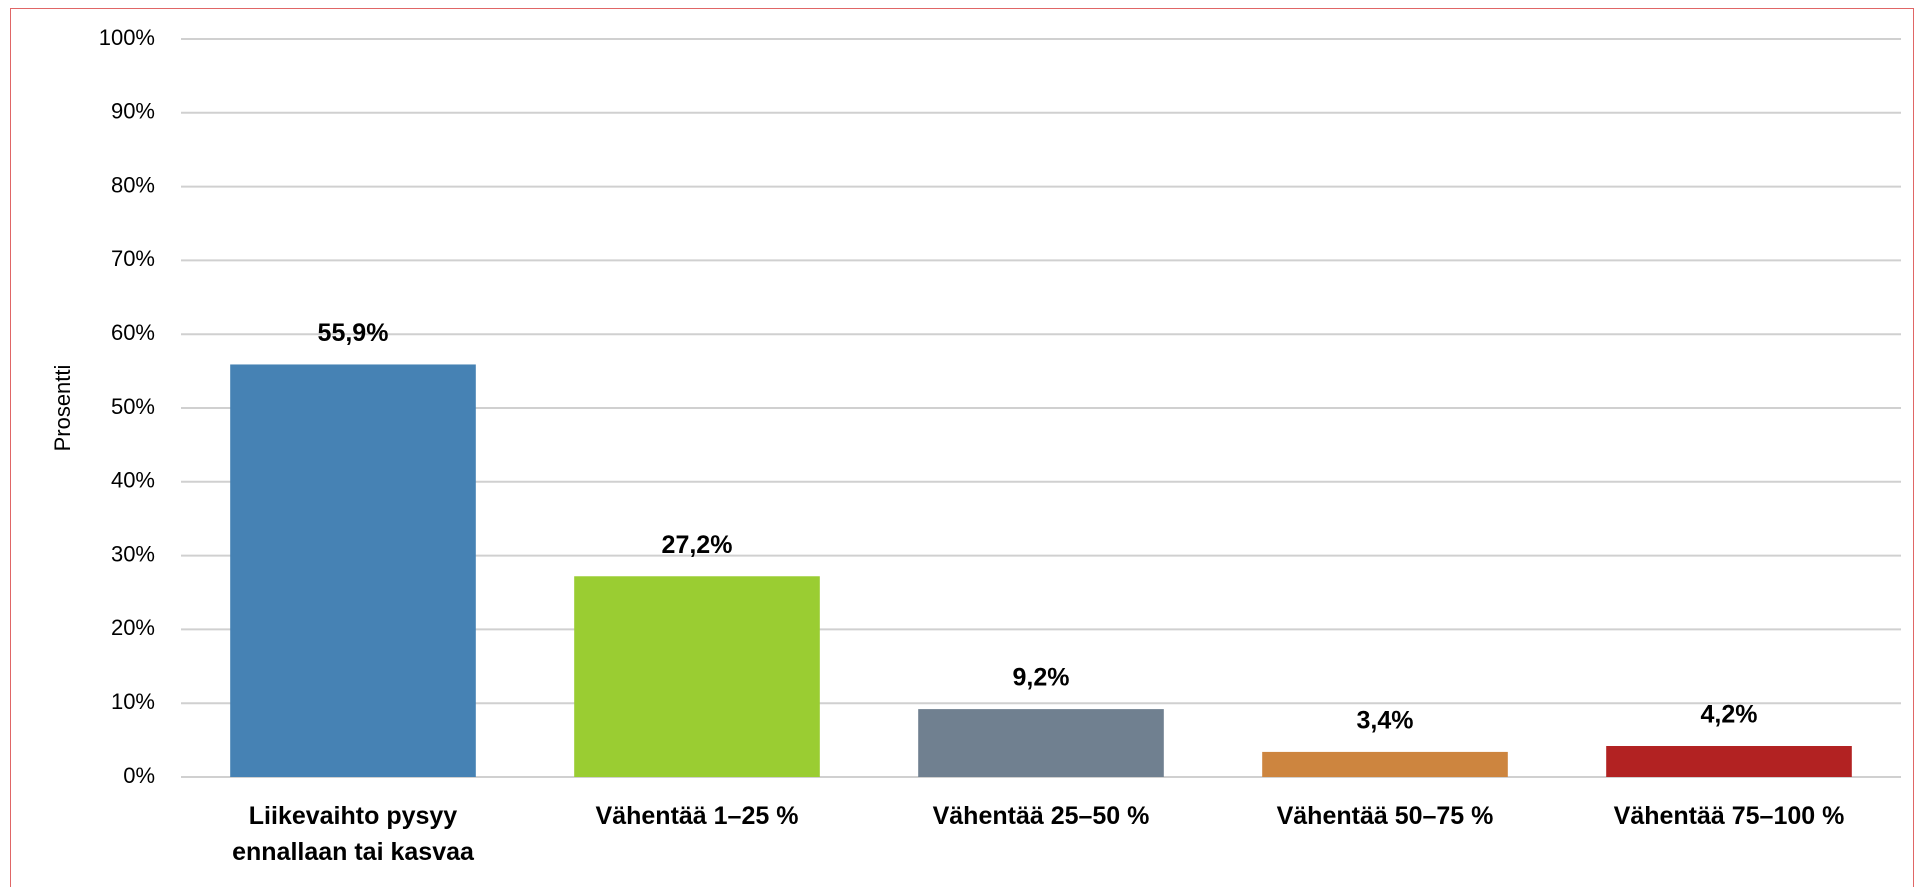  I want to click on y-tick-label: 40%, so click(133, 480).